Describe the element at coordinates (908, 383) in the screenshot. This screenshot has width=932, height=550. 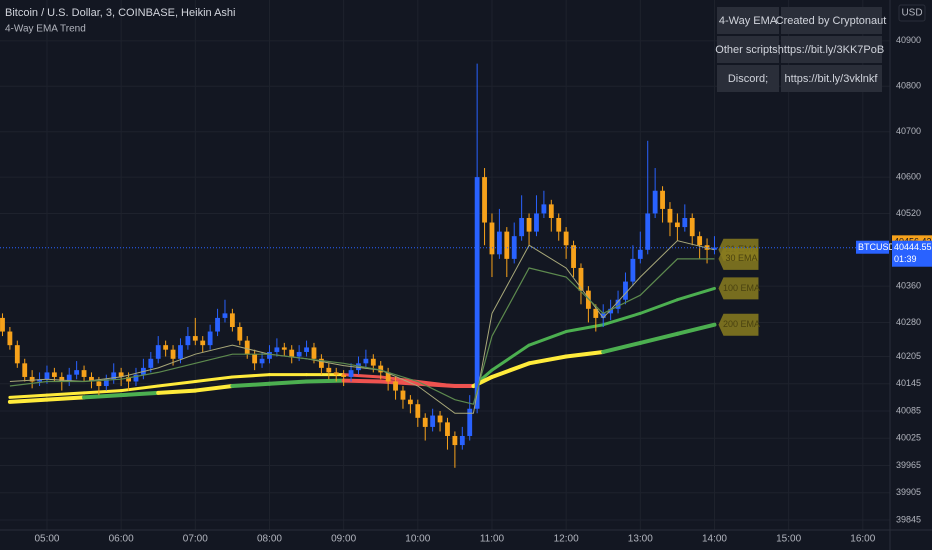
I see `y-tick-label: 40145` at that location.